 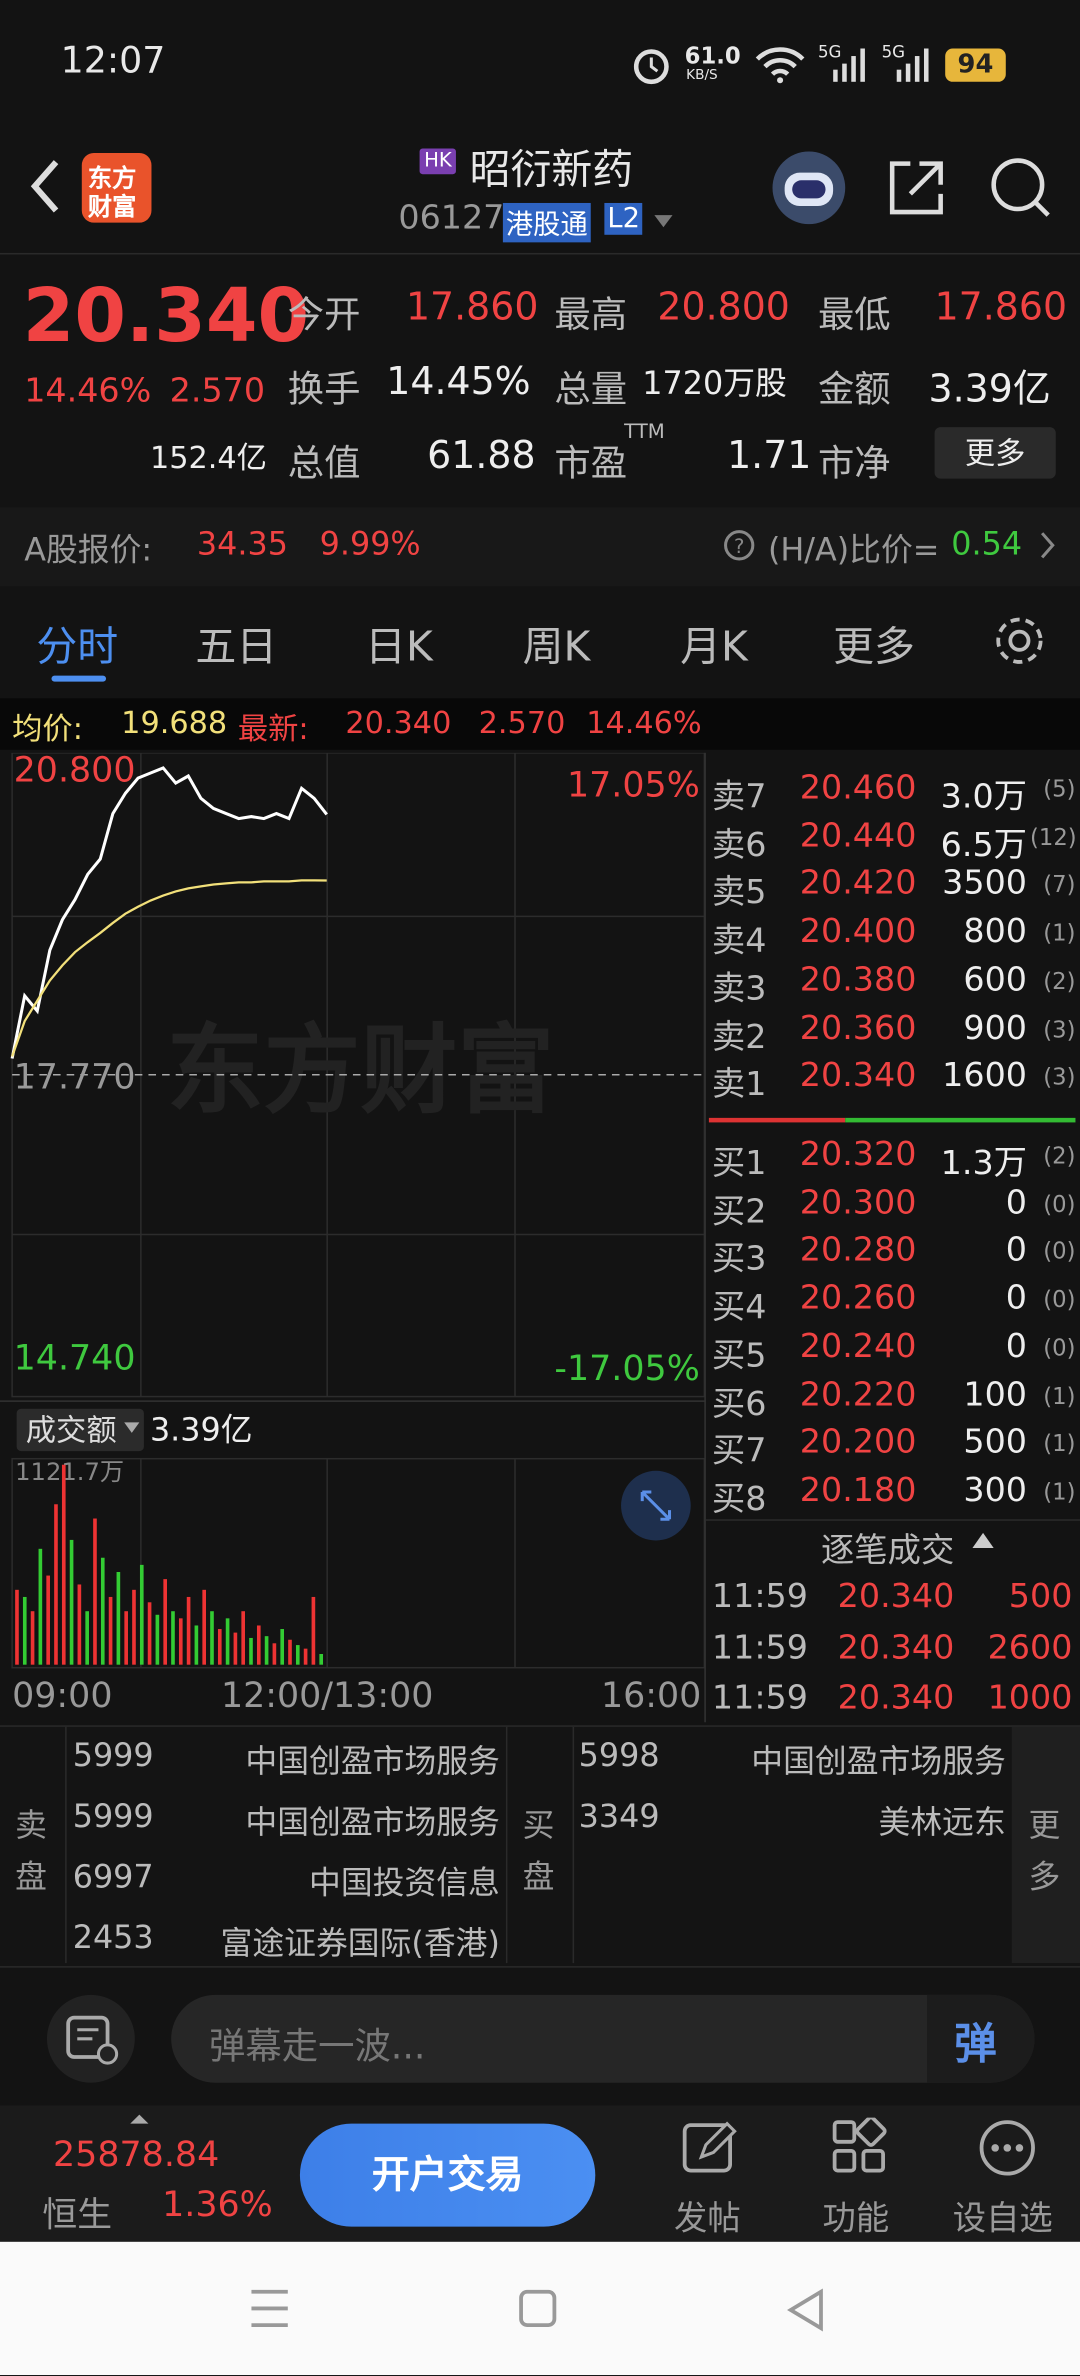 What do you see at coordinates (893, 52) in the screenshot?
I see `network-2: 5G` at bounding box center [893, 52].